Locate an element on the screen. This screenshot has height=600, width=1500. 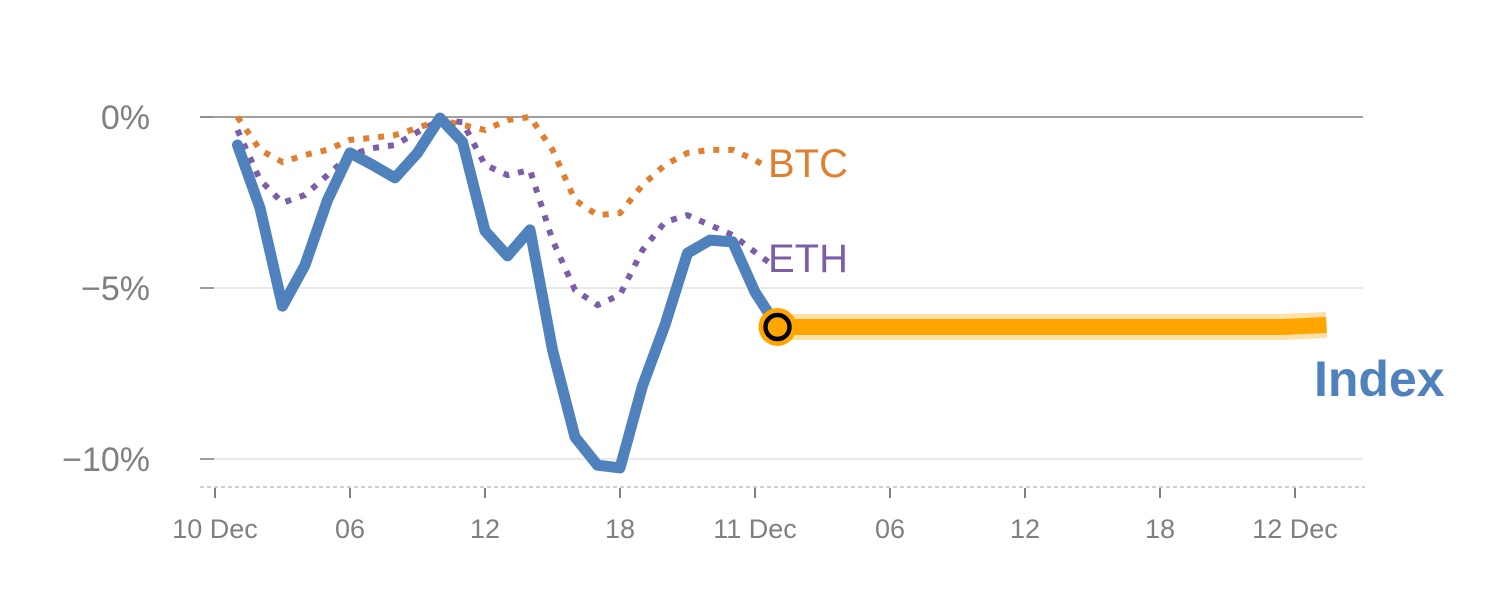
btc-line is located at coordinates (503, 166).